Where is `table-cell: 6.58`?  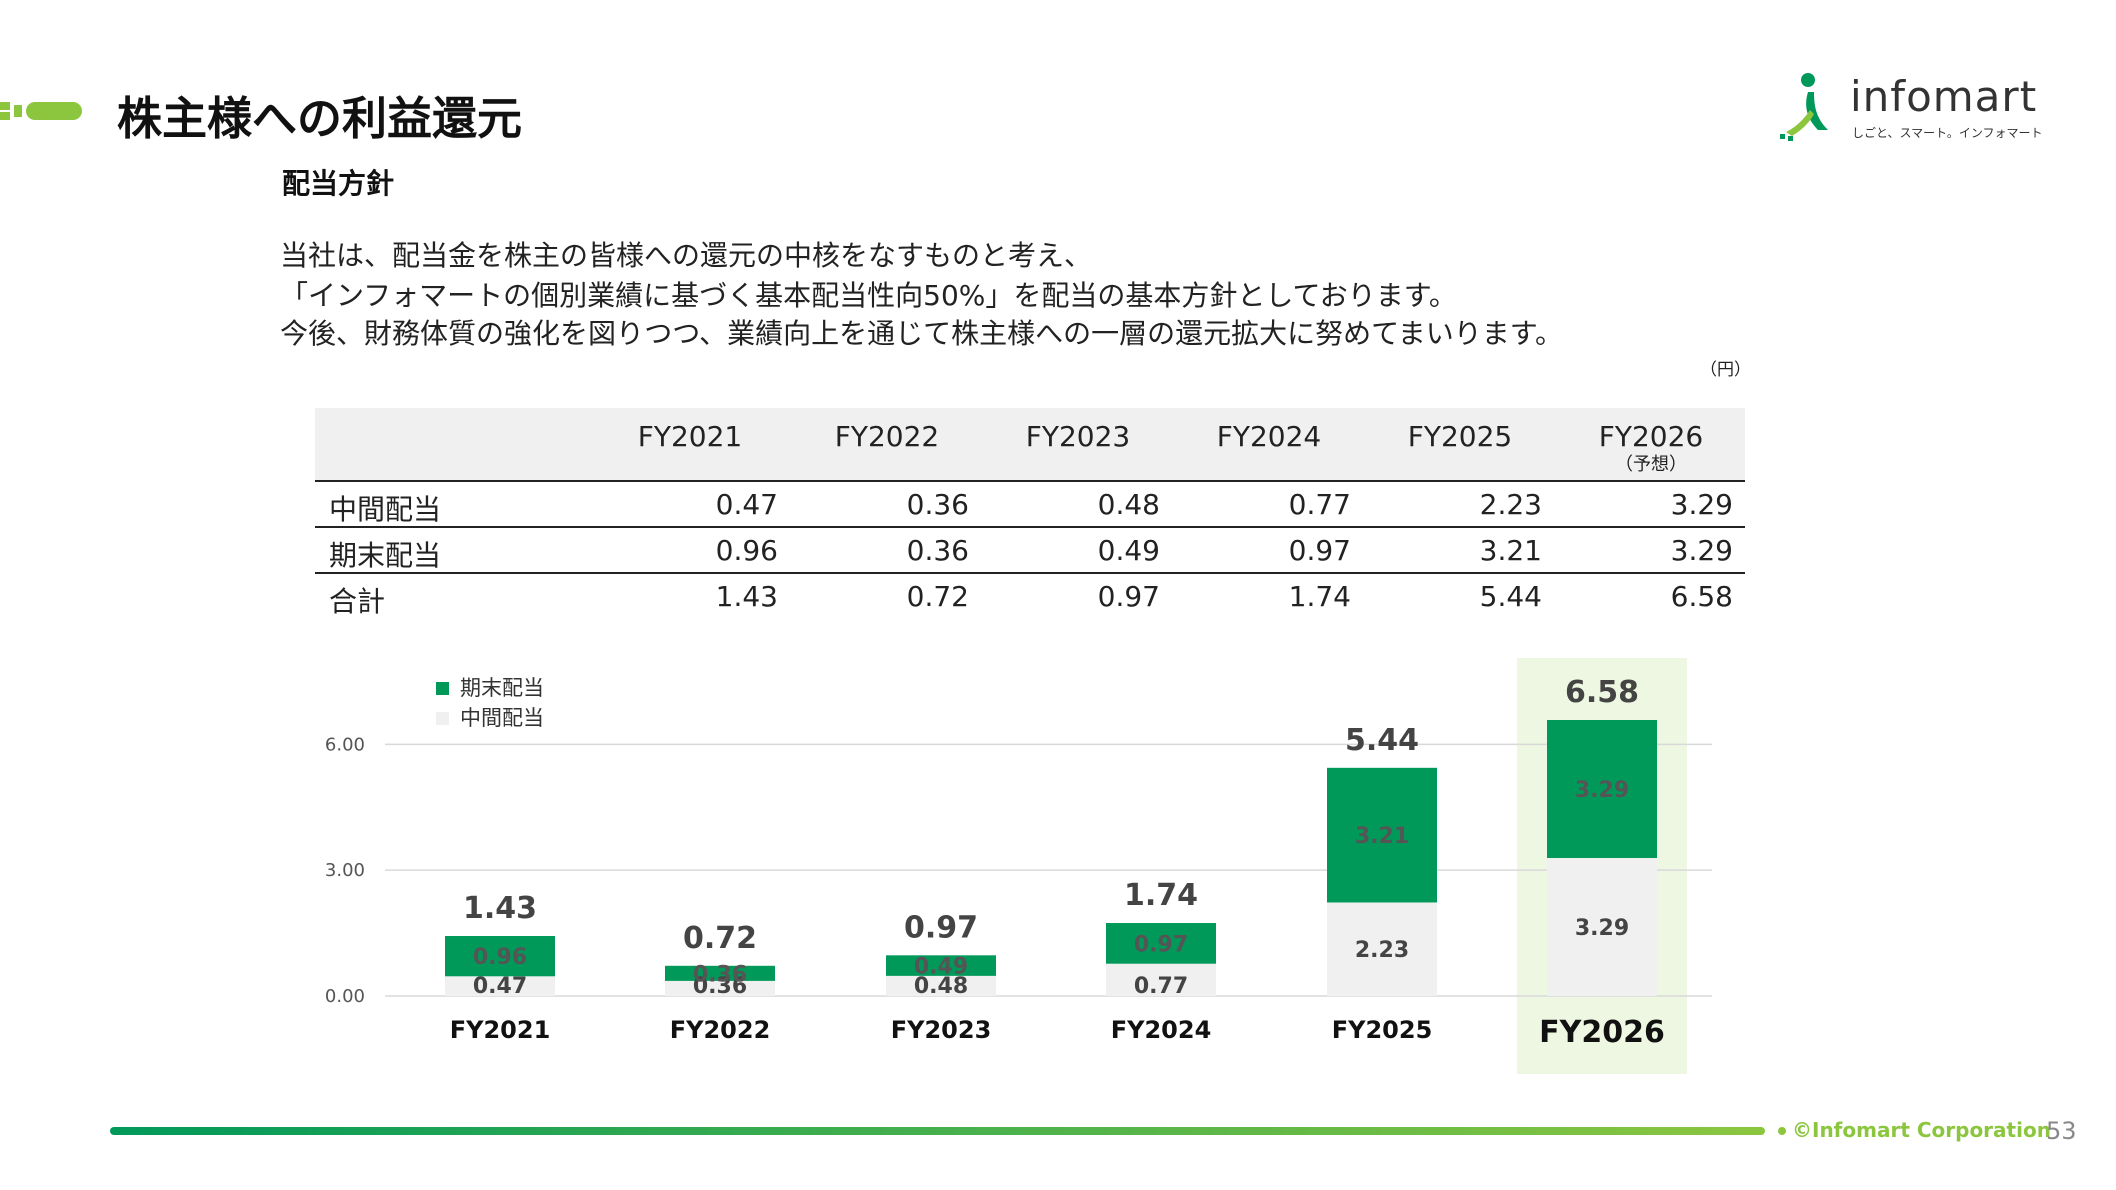 table-cell: 6.58 is located at coordinates (1701, 596).